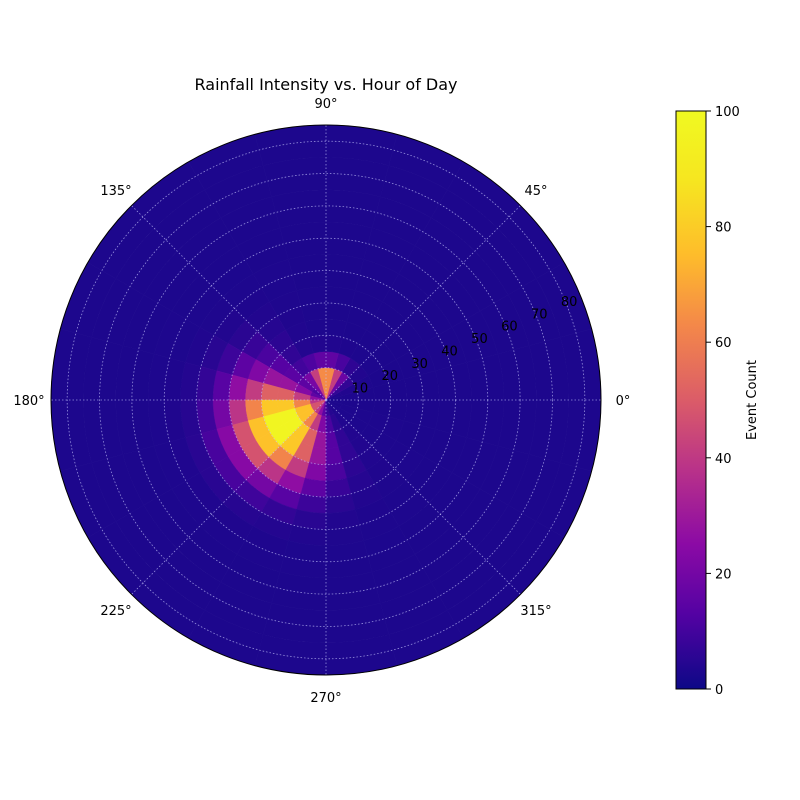  Describe the element at coordinates (509, 327) in the screenshot. I see `radial-tick-label: 60` at that location.